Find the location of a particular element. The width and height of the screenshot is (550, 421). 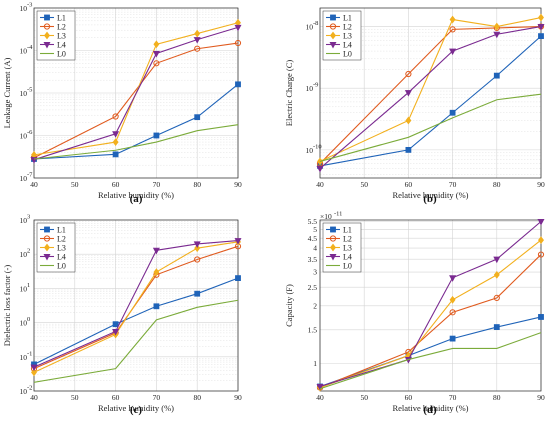

y-tick-exponent: 0 is located at coordinates (28, 319).